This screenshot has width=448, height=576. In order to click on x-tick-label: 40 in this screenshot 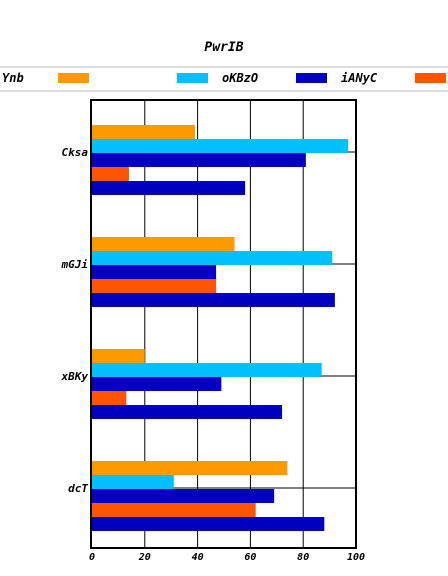, I will do `click(198, 557)`.